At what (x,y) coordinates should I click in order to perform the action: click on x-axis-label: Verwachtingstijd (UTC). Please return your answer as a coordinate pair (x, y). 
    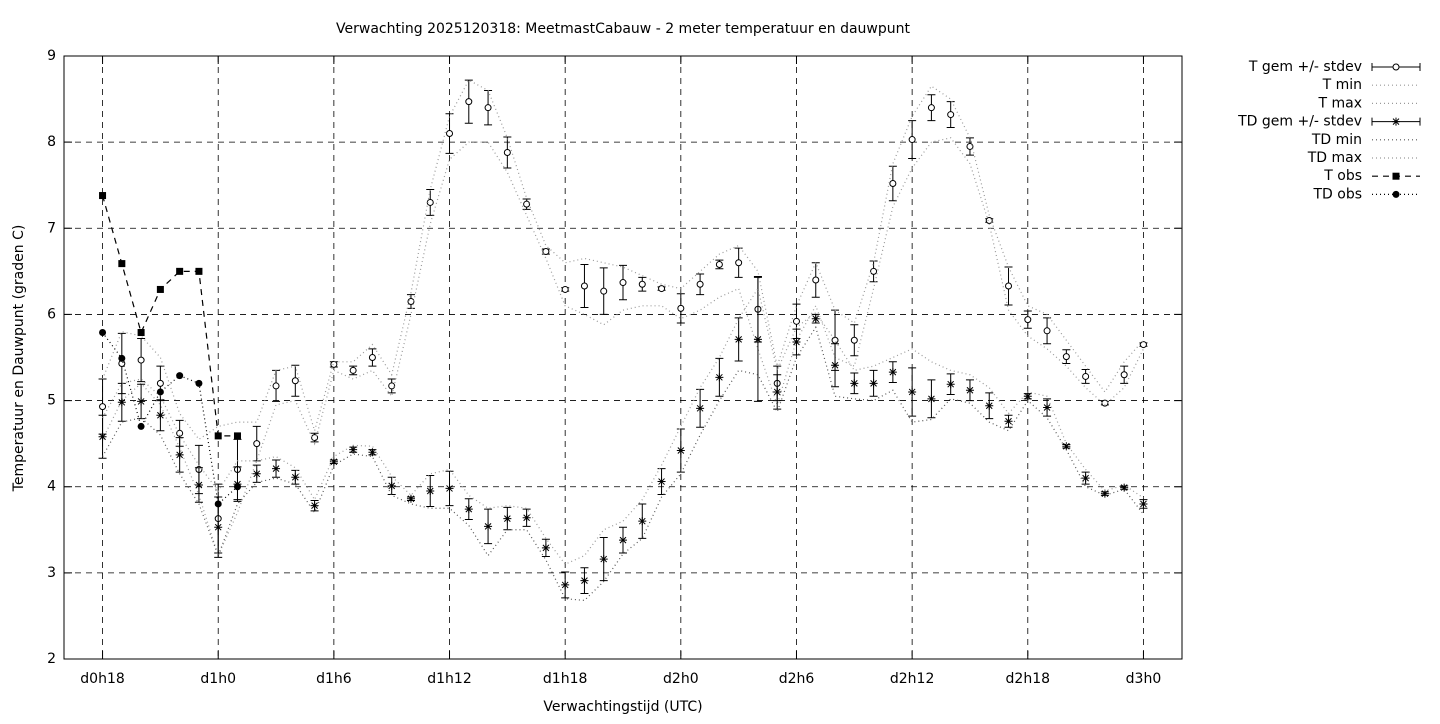
    Looking at the image, I should click on (622, 707).